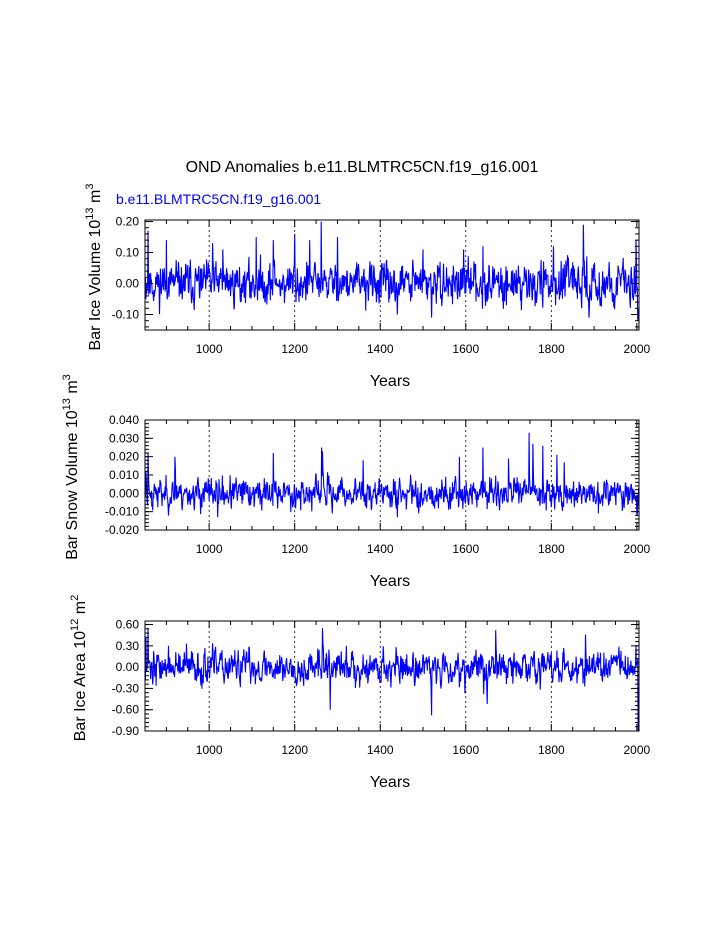  Describe the element at coordinates (122, 530) in the screenshot. I see `y-tick-label: -0.020` at that location.